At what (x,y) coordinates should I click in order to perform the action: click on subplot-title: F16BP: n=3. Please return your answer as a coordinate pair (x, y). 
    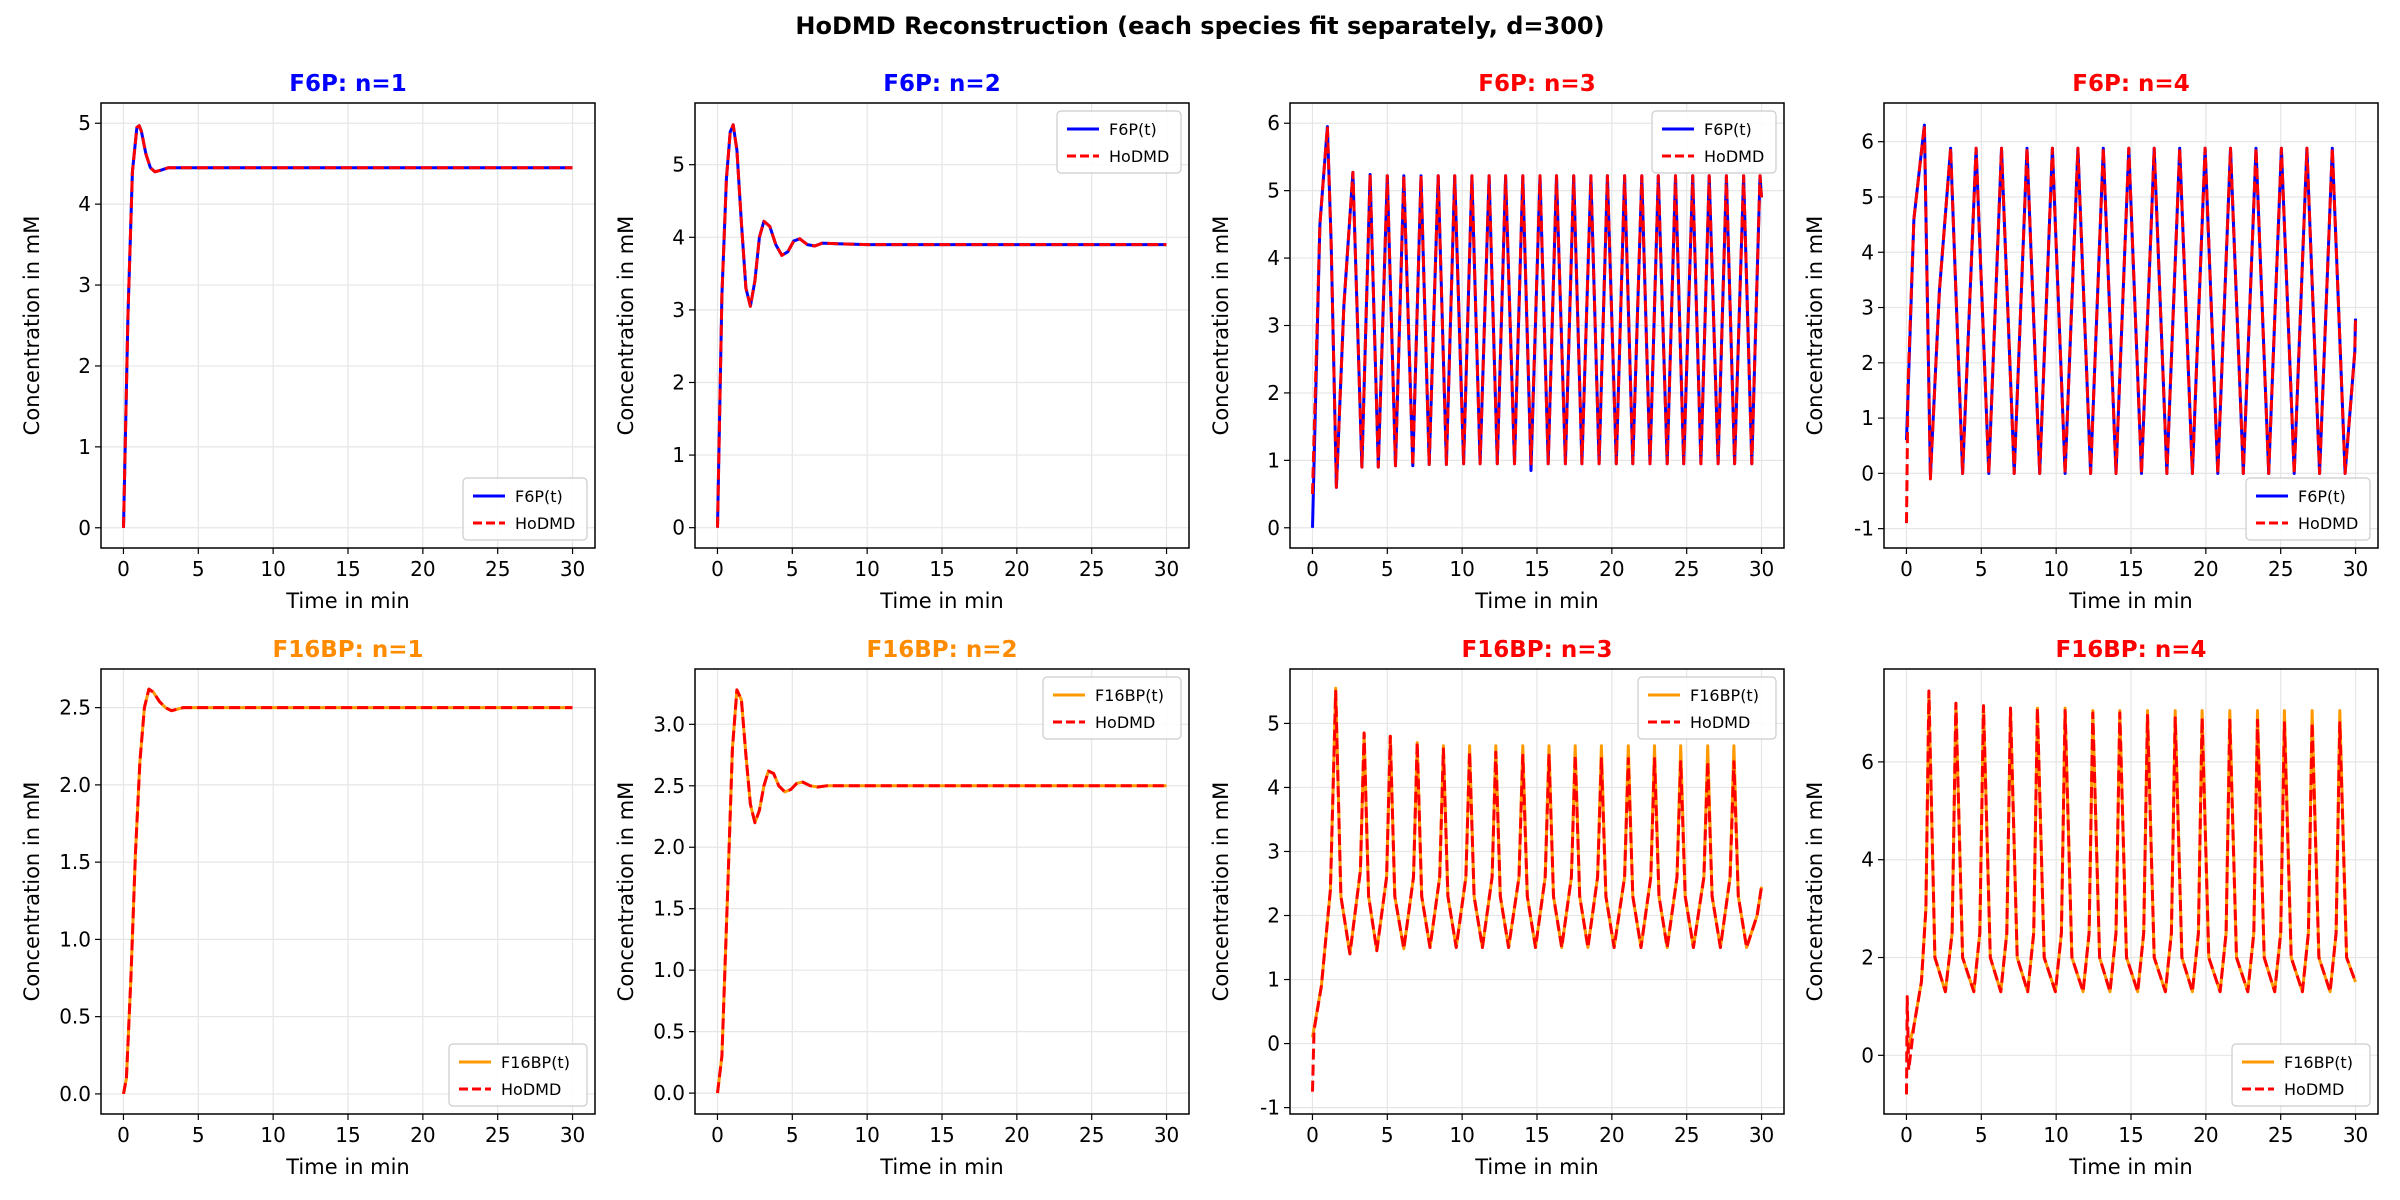
    Looking at the image, I should click on (1537, 650).